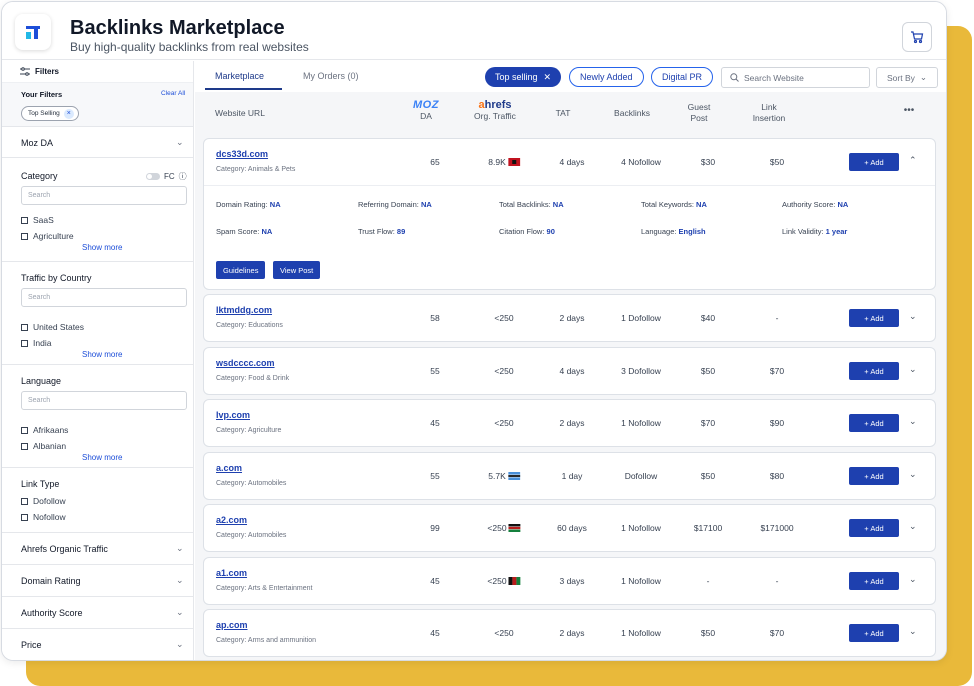  Describe the element at coordinates (243, 89) in the screenshot. I see `active-tab-indicator` at that location.